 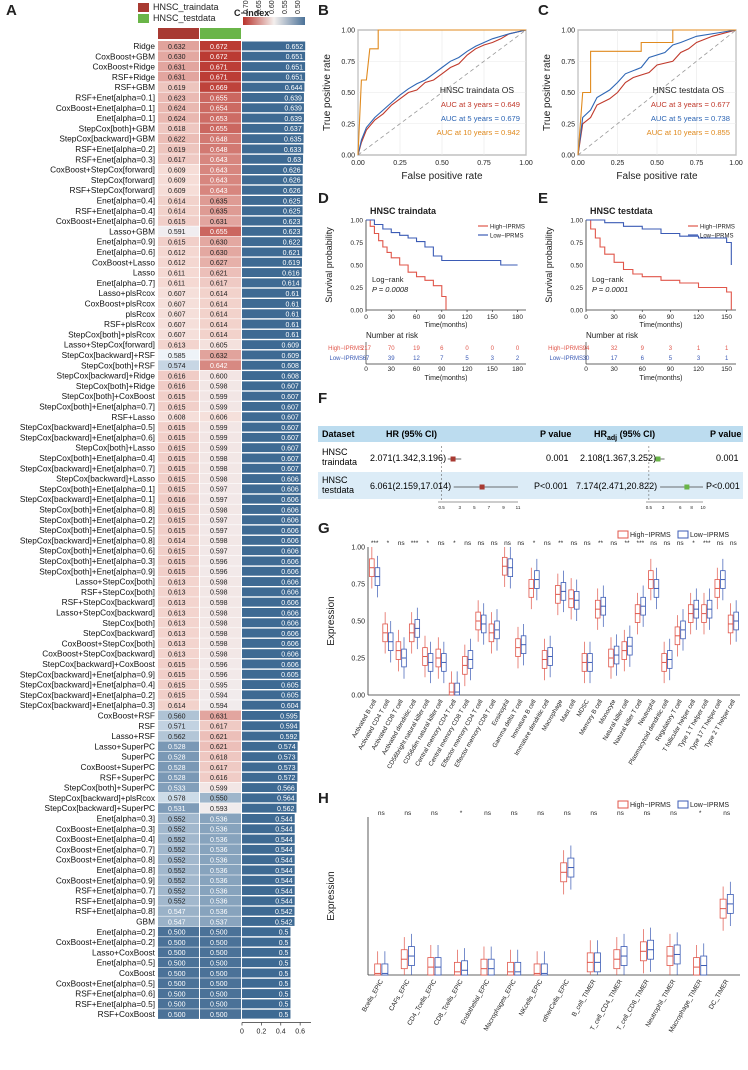 What do you see at coordinates (177, 1005) in the screenshot?
I see `train-cell-value: 0.500` at bounding box center [177, 1005].